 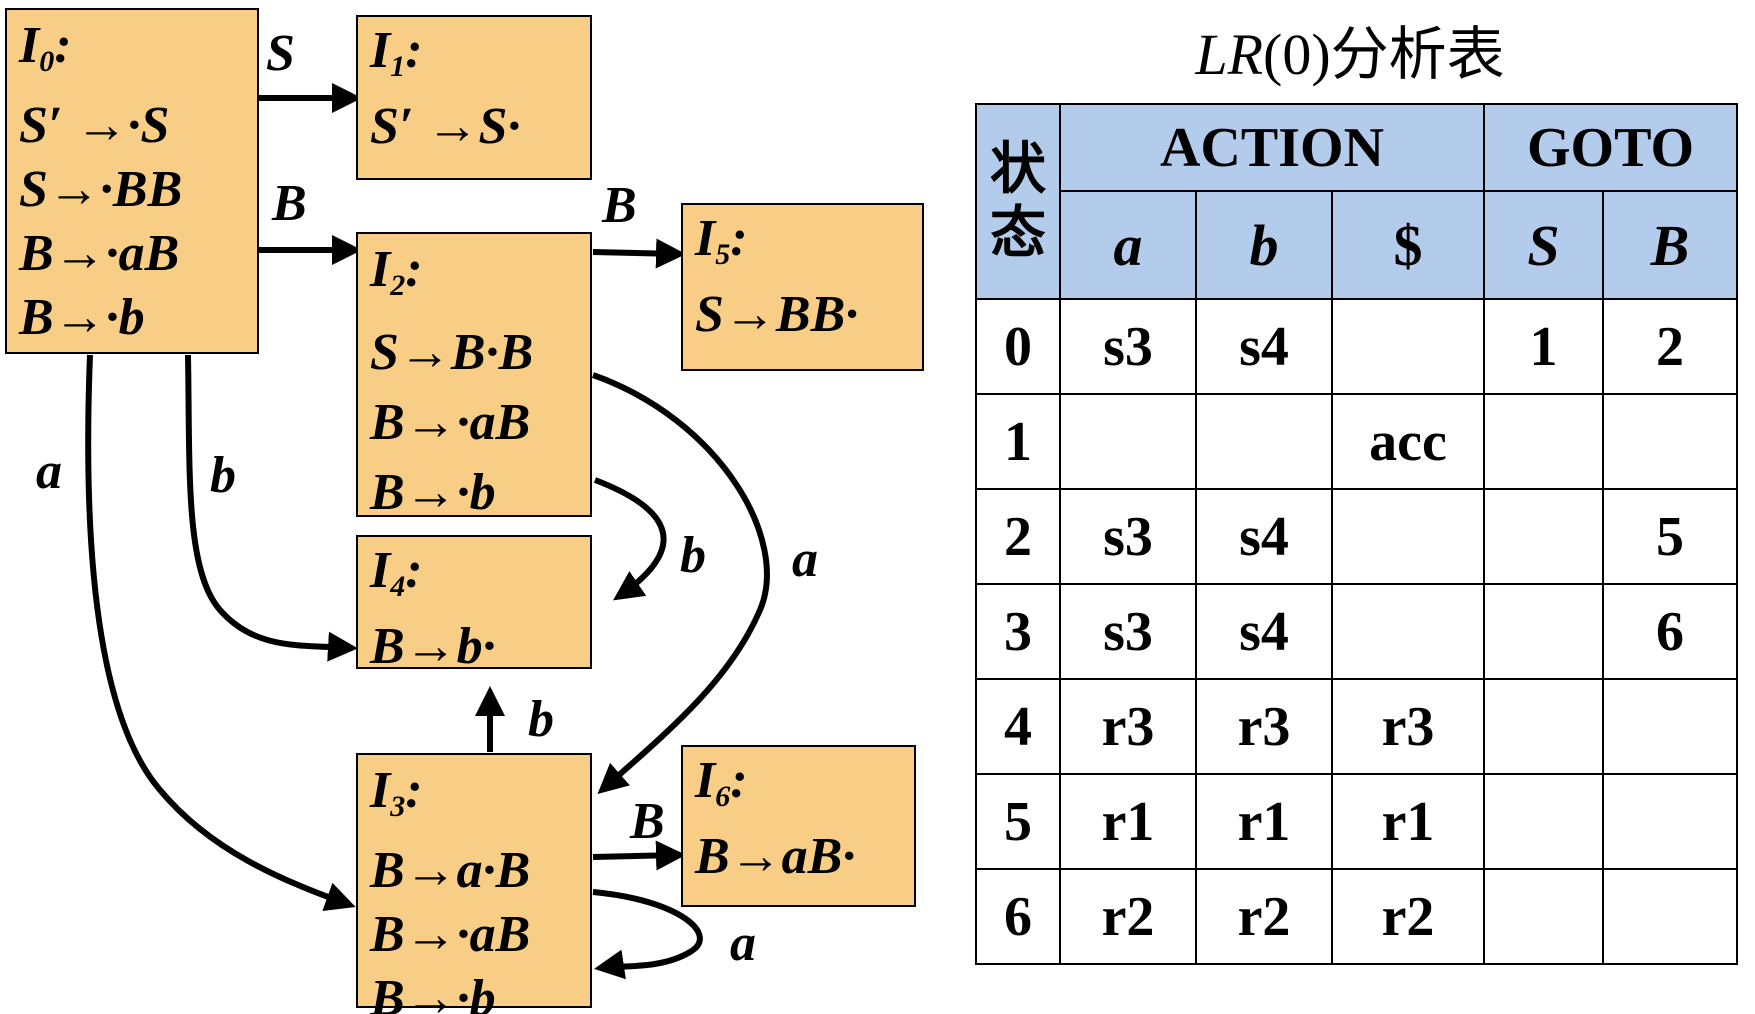 I want to click on edge-label-i3-i6: B, so click(x=647, y=821).